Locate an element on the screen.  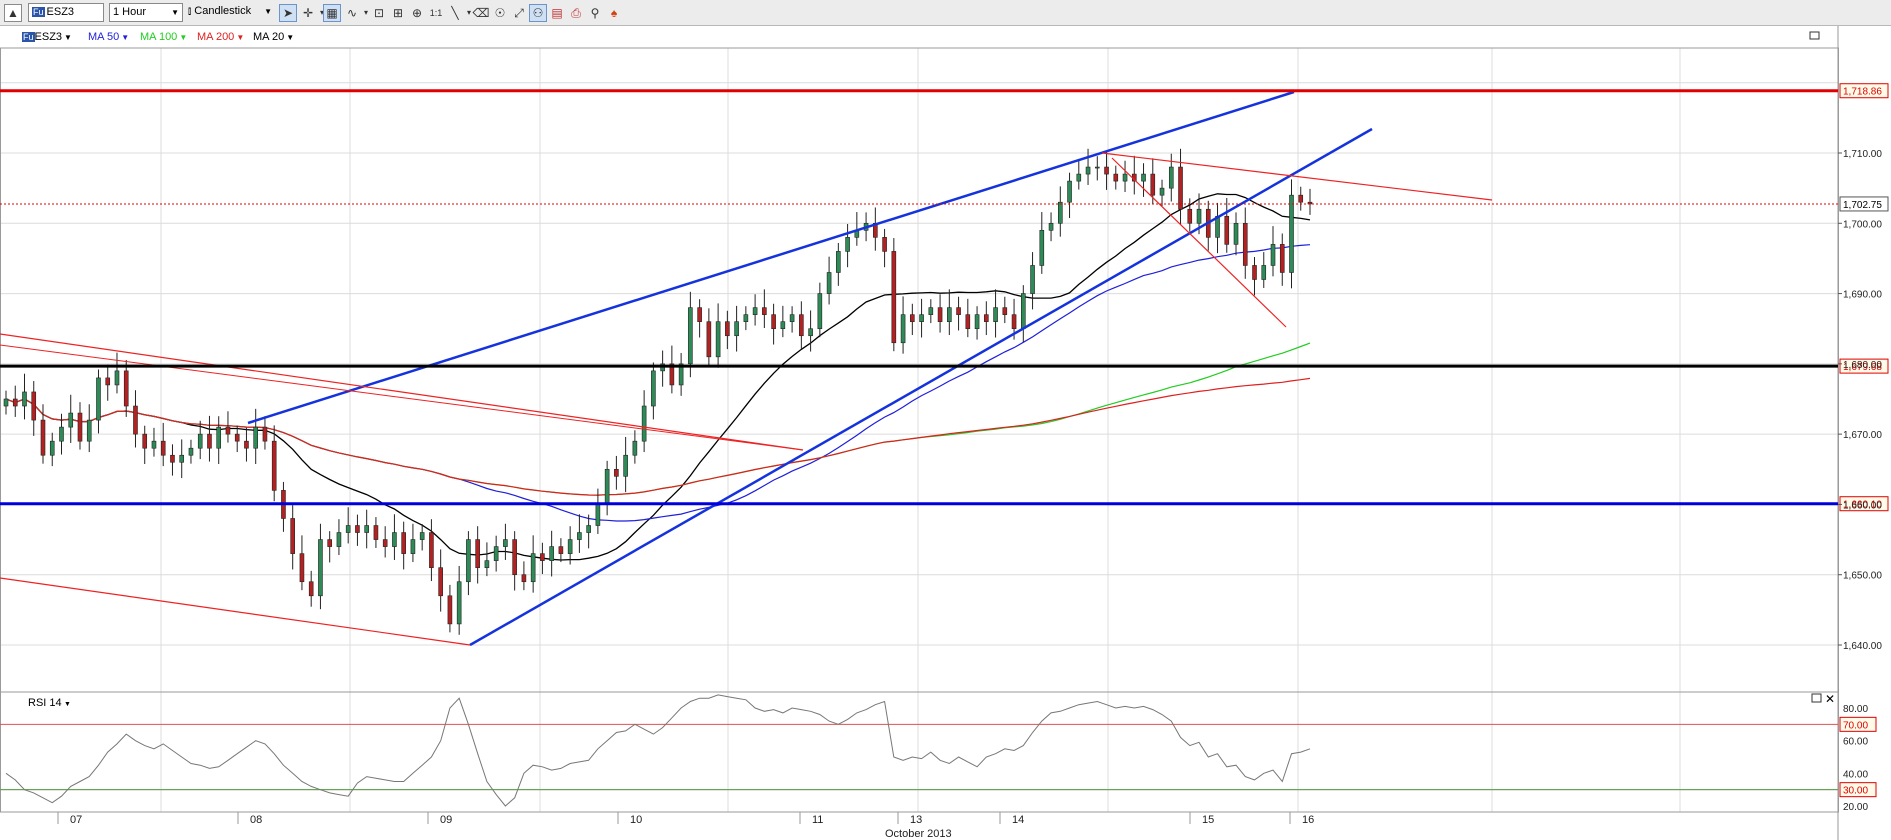
zoom-icon: ⊕ is located at coordinates (417, 13).